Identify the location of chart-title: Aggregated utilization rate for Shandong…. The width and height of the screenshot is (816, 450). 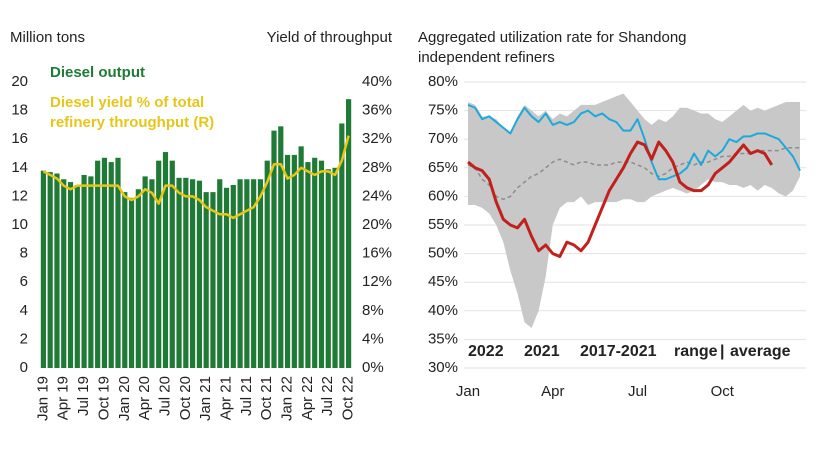
(552, 47).